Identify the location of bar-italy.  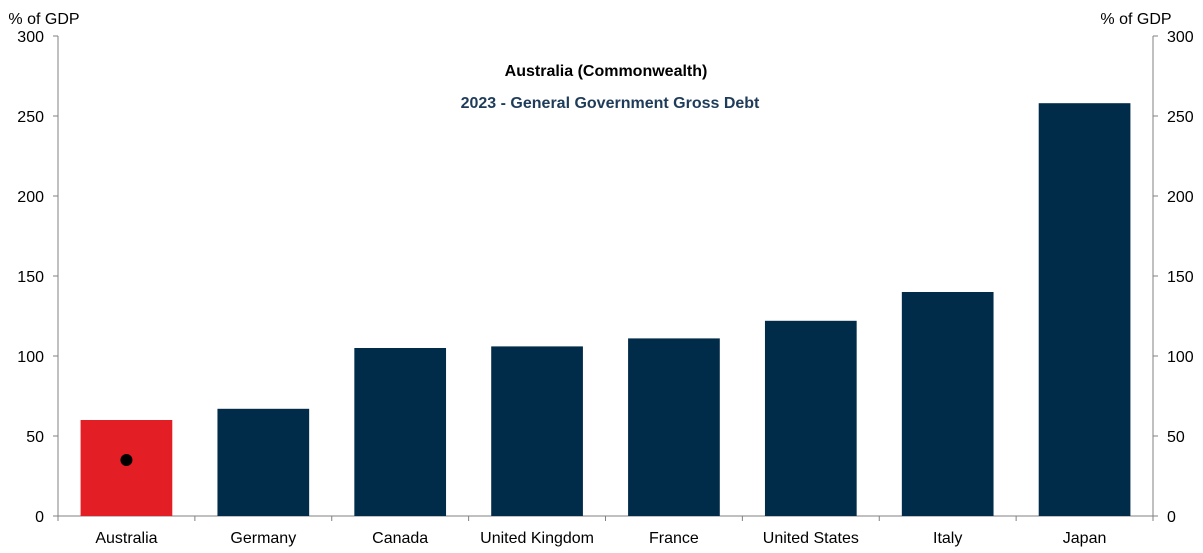
(947, 404).